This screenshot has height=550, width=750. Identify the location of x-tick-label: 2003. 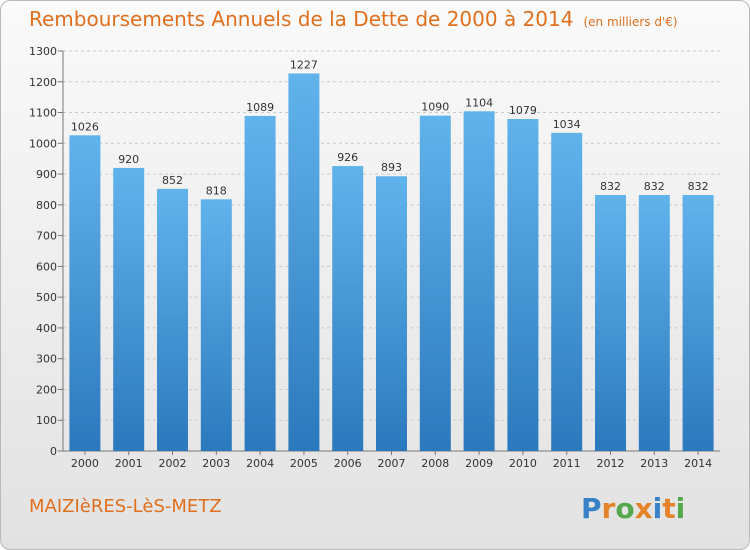
(216, 463).